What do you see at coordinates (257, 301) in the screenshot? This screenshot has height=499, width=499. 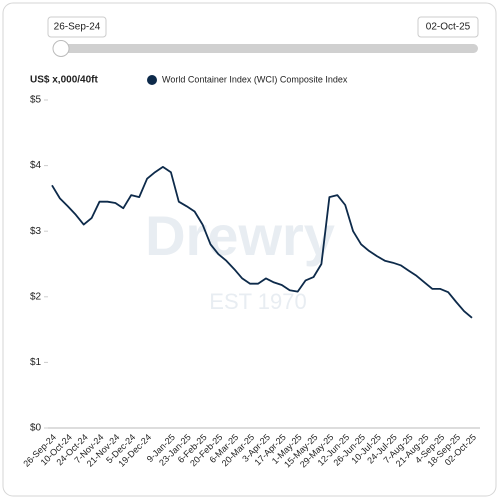 I see `watermark-est: EST 1970` at bounding box center [257, 301].